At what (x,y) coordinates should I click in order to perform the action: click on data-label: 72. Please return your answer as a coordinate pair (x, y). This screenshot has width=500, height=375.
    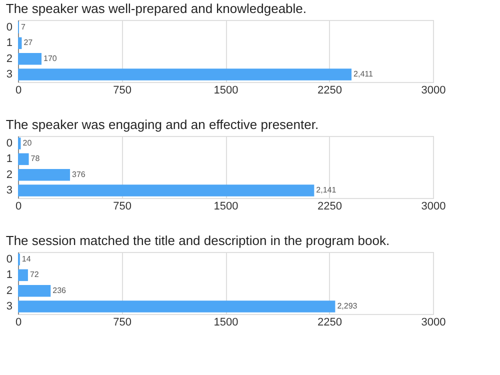
    Looking at the image, I should click on (35, 275).